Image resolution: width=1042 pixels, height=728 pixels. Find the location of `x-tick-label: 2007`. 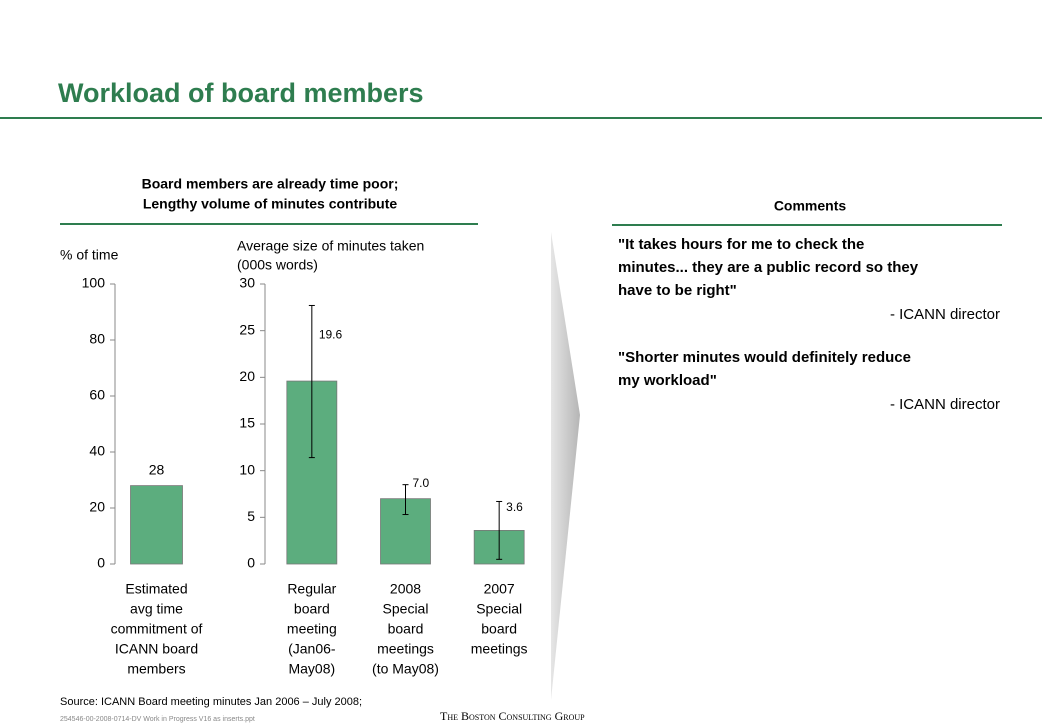

x-tick-label: 2007 is located at coordinates (499, 589).